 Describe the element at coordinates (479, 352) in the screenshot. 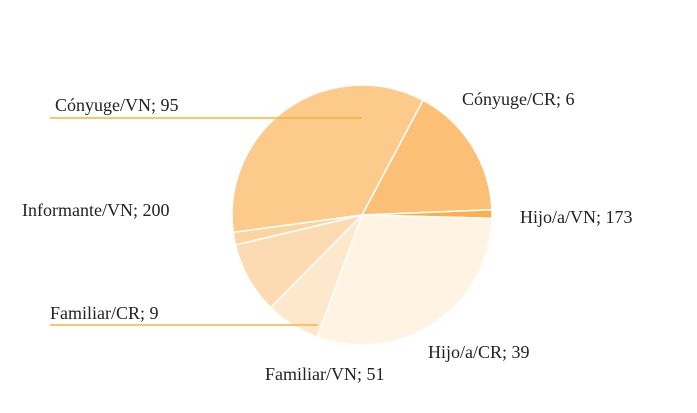

I see `slice-label: Hijo/a/CR; 39` at that location.